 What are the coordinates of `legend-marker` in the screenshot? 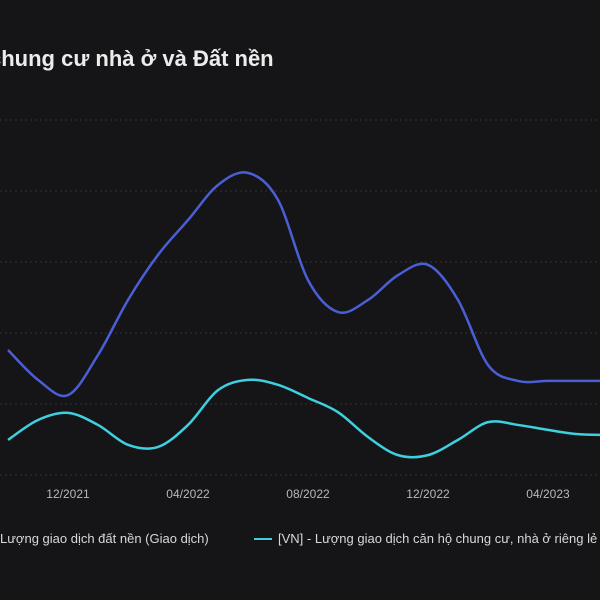 It's located at (266, 539).